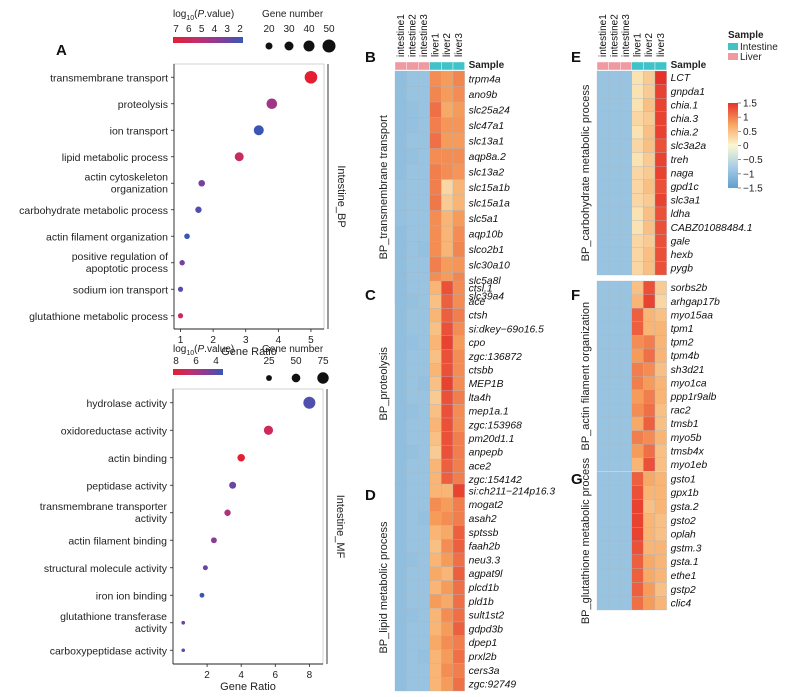 The height and width of the screenshot is (697, 785). Describe the element at coordinates (127, 183) in the screenshot. I see `category-label: actin cytoskeleton organization` at that location.